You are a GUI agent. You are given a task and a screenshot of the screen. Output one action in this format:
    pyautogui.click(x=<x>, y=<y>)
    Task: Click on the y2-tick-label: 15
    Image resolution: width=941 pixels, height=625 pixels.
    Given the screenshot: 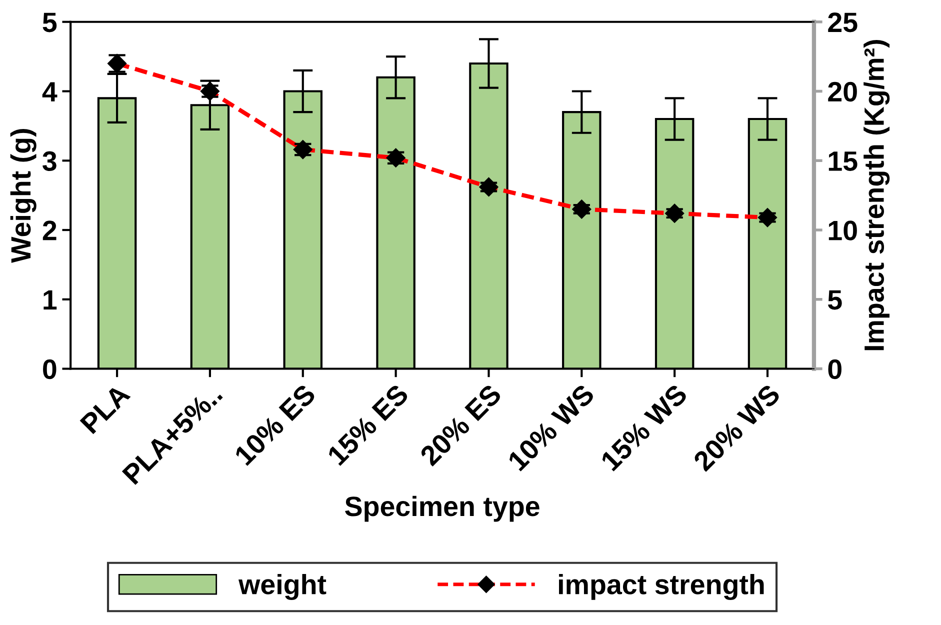 What is the action you would take?
    pyautogui.click(x=843, y=161)
    